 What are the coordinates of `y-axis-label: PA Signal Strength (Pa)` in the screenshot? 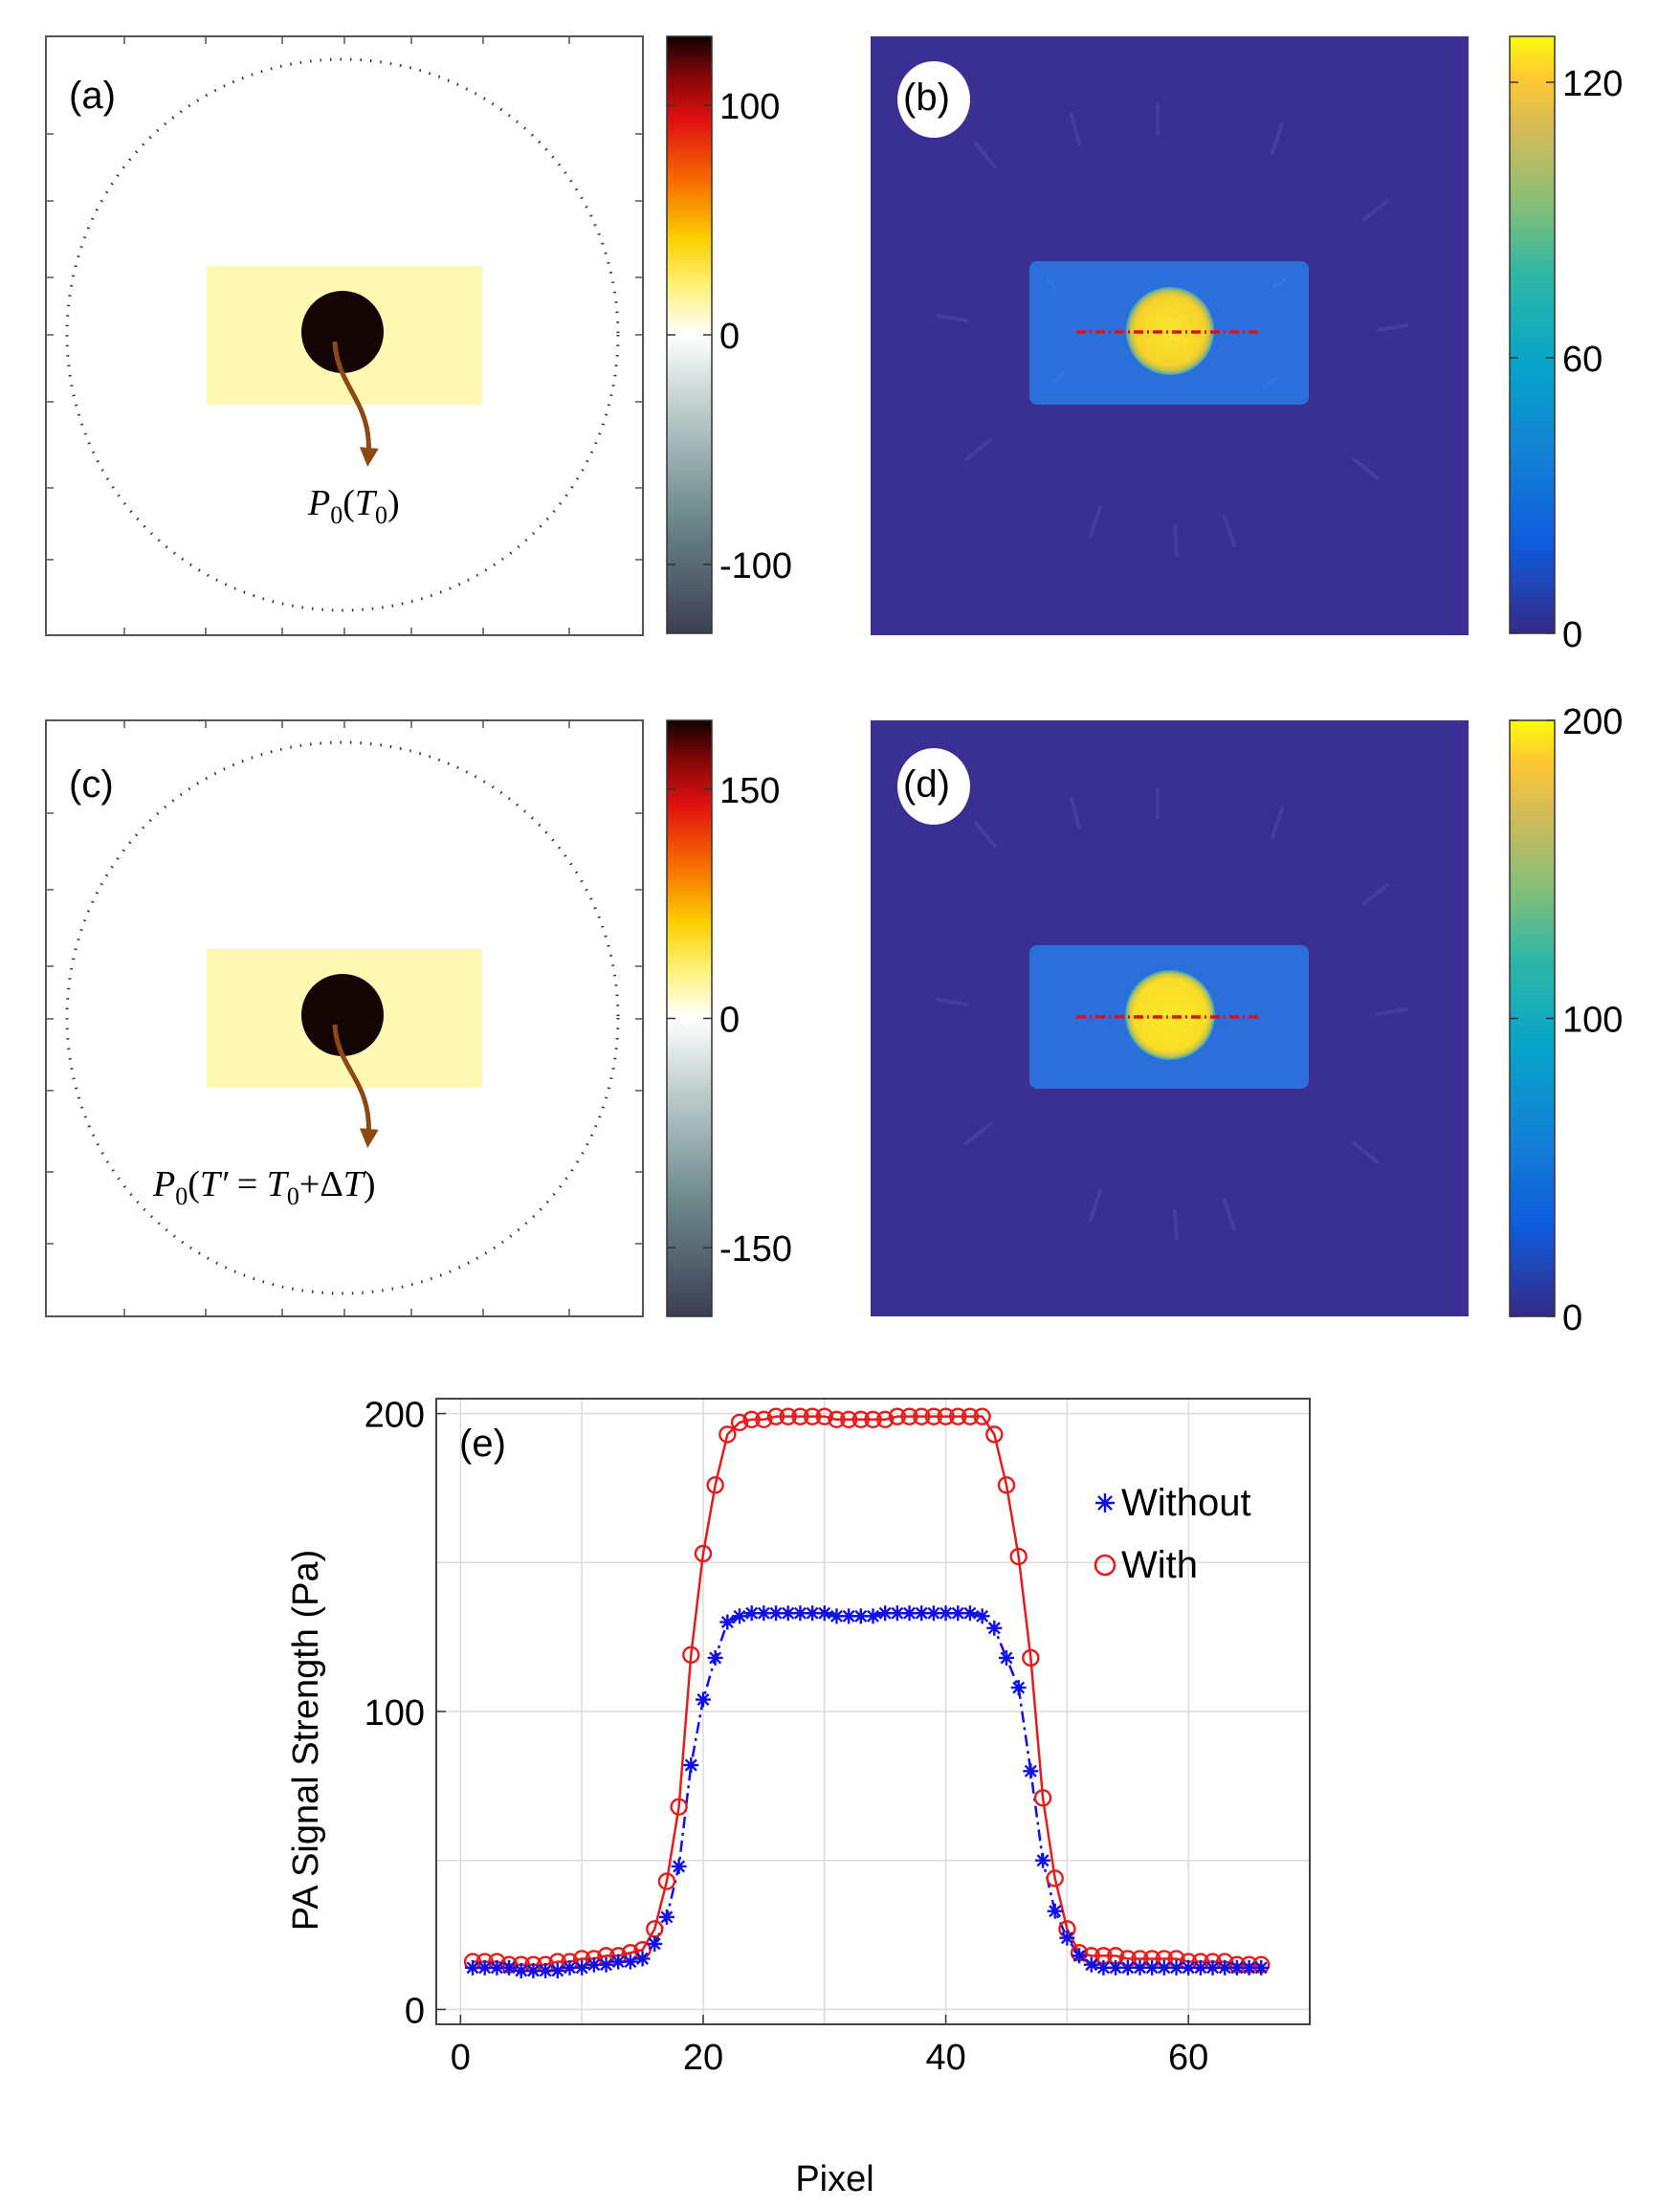 It's located at (306, 1741).